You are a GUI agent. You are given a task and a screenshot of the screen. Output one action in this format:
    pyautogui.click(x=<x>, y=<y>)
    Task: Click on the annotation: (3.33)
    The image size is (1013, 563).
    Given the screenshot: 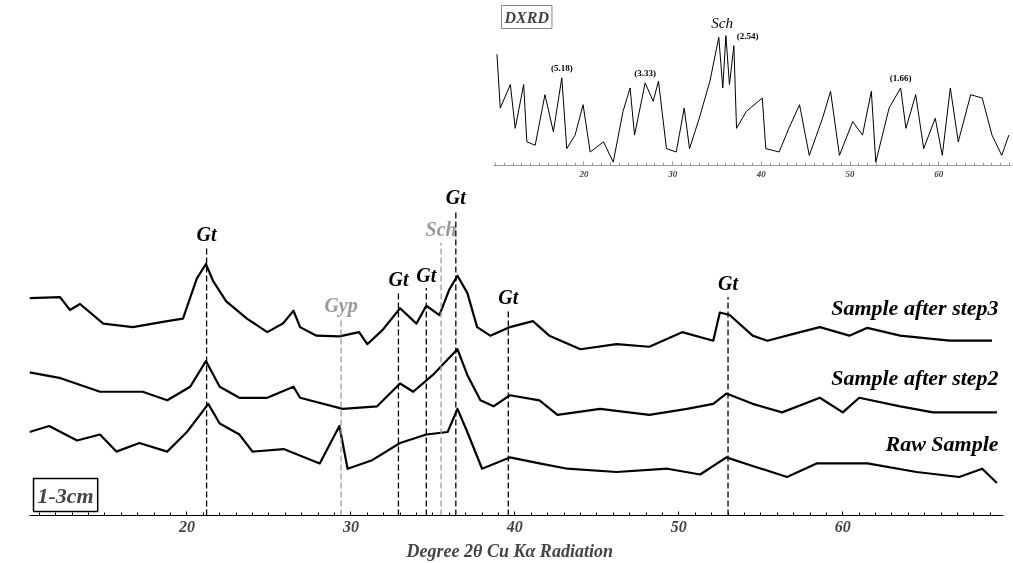 What is the action you would take?
    pyautogui.click(x=645, y=72)
    